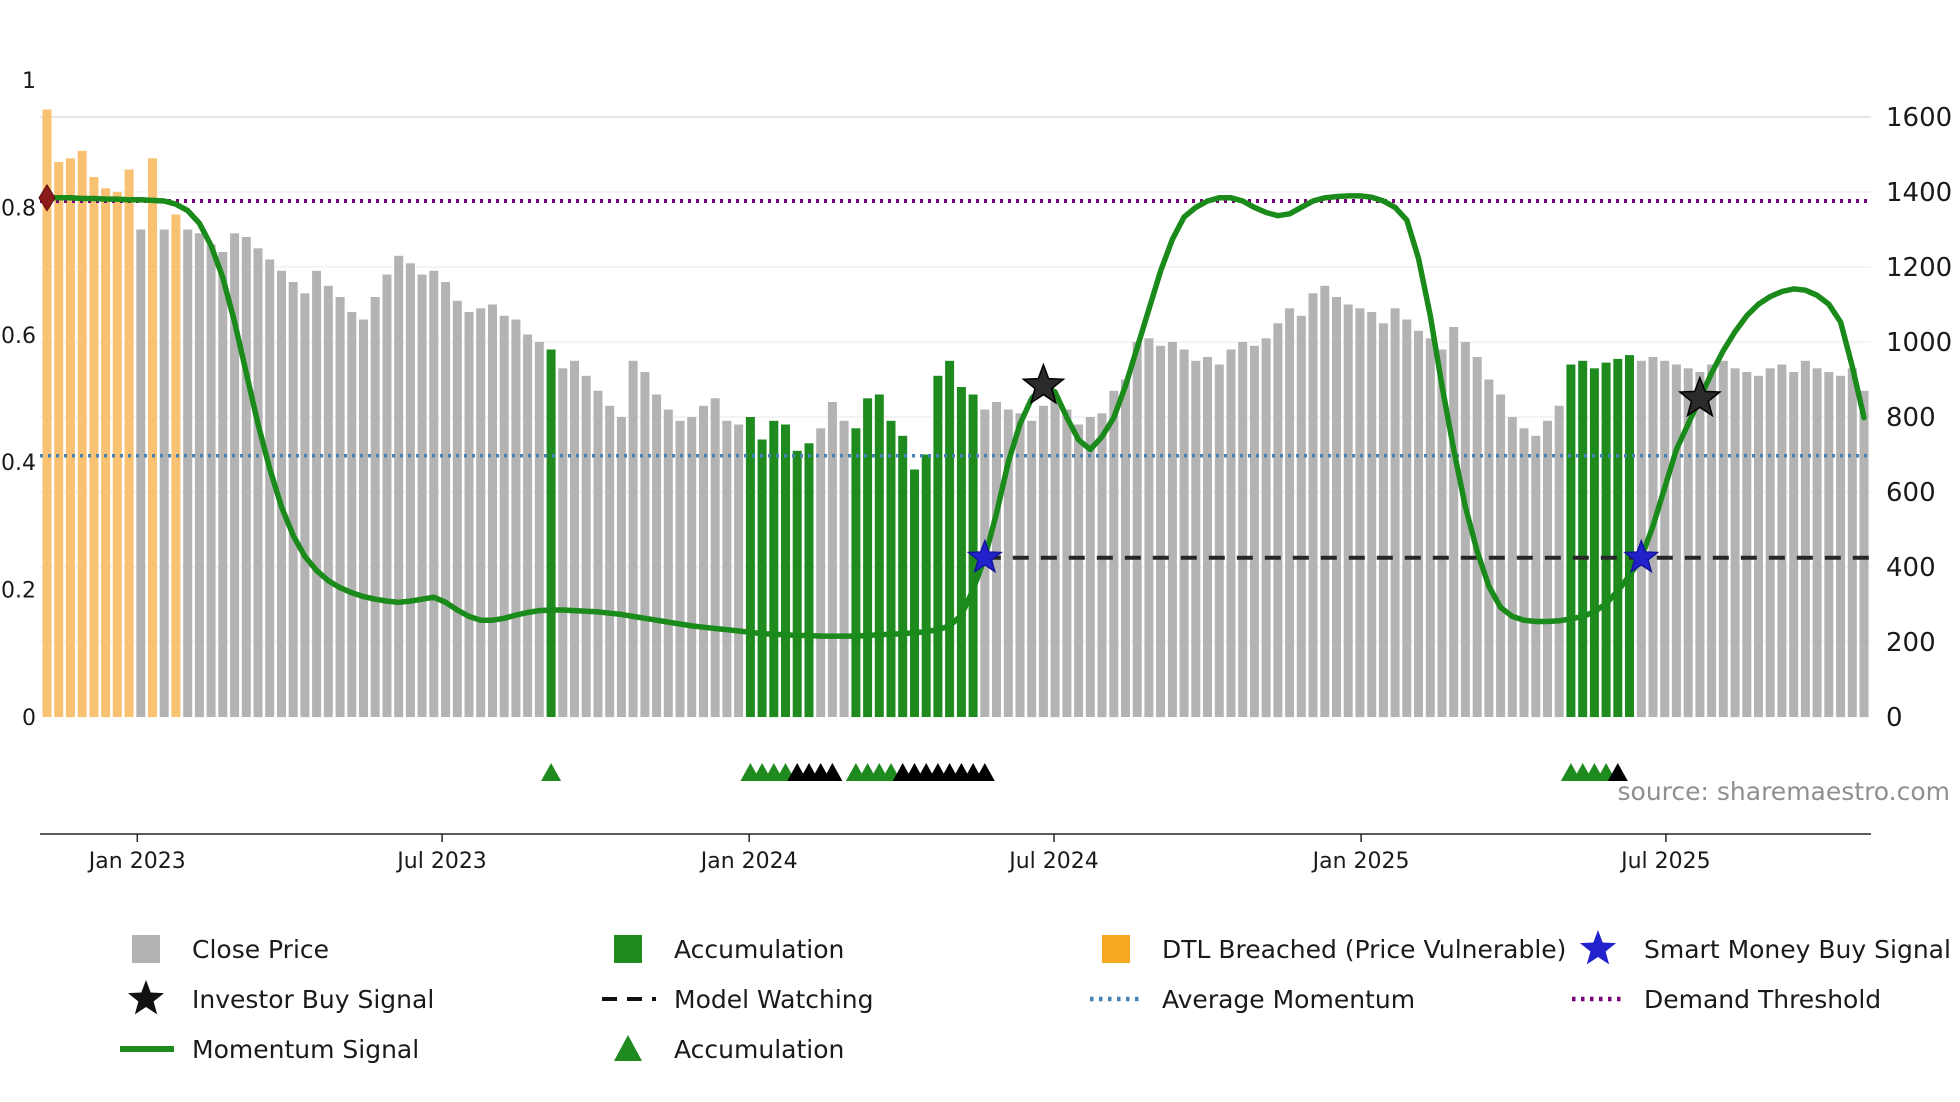 The height and width of the screenshot is (1102, 1960). What do you see at coordinates (629, 999) in the screenshot?
I see `model-watching-dash-icon` at bounding box center [629, 999].